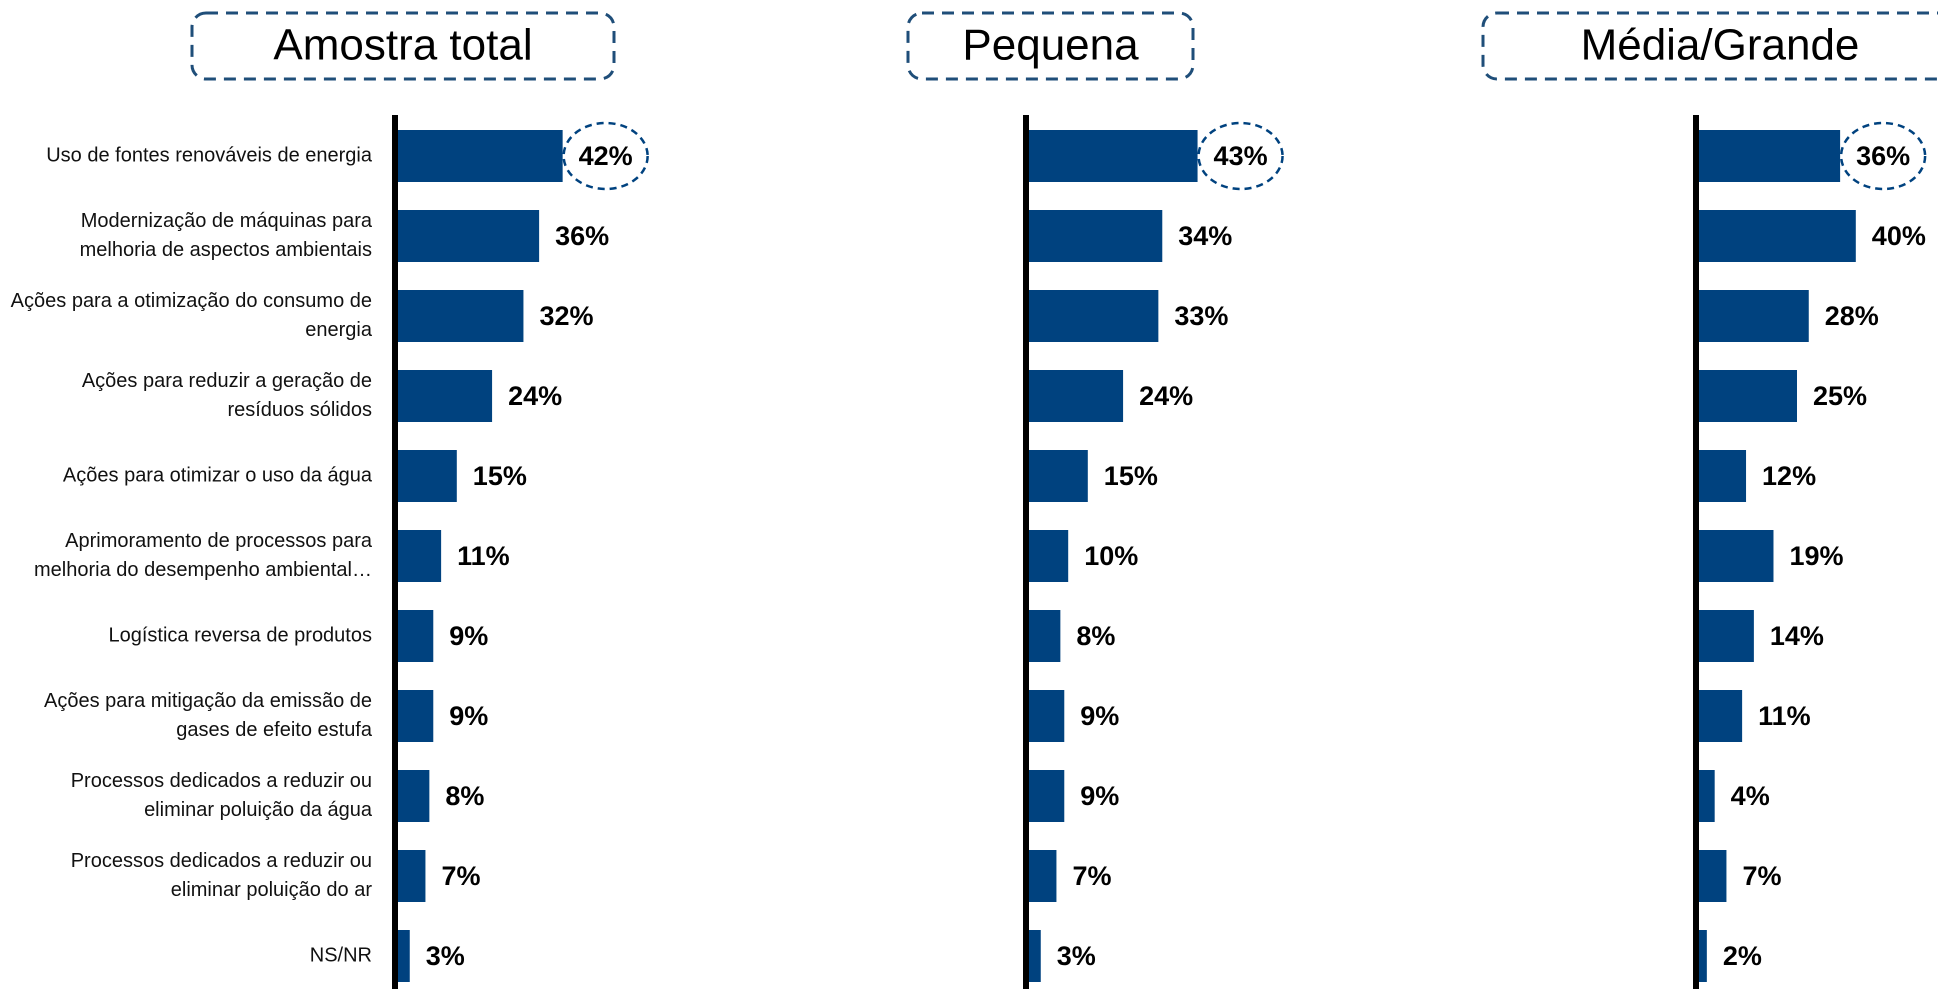 Image resolution: width=1938 pixels, height=990 pixels. Describe the element at coordinates (240, 635) in the screenshot. I see `category-label: Logística reversa de produtos` at that location.